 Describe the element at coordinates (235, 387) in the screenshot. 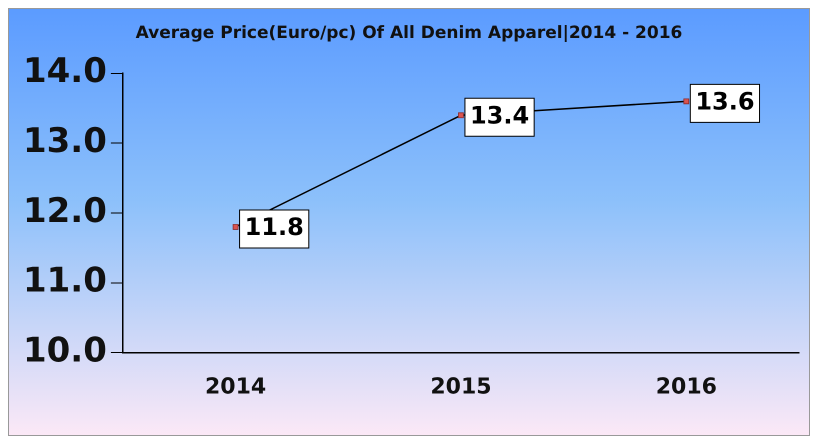

I see `x-tick-label: 2014` at that location.